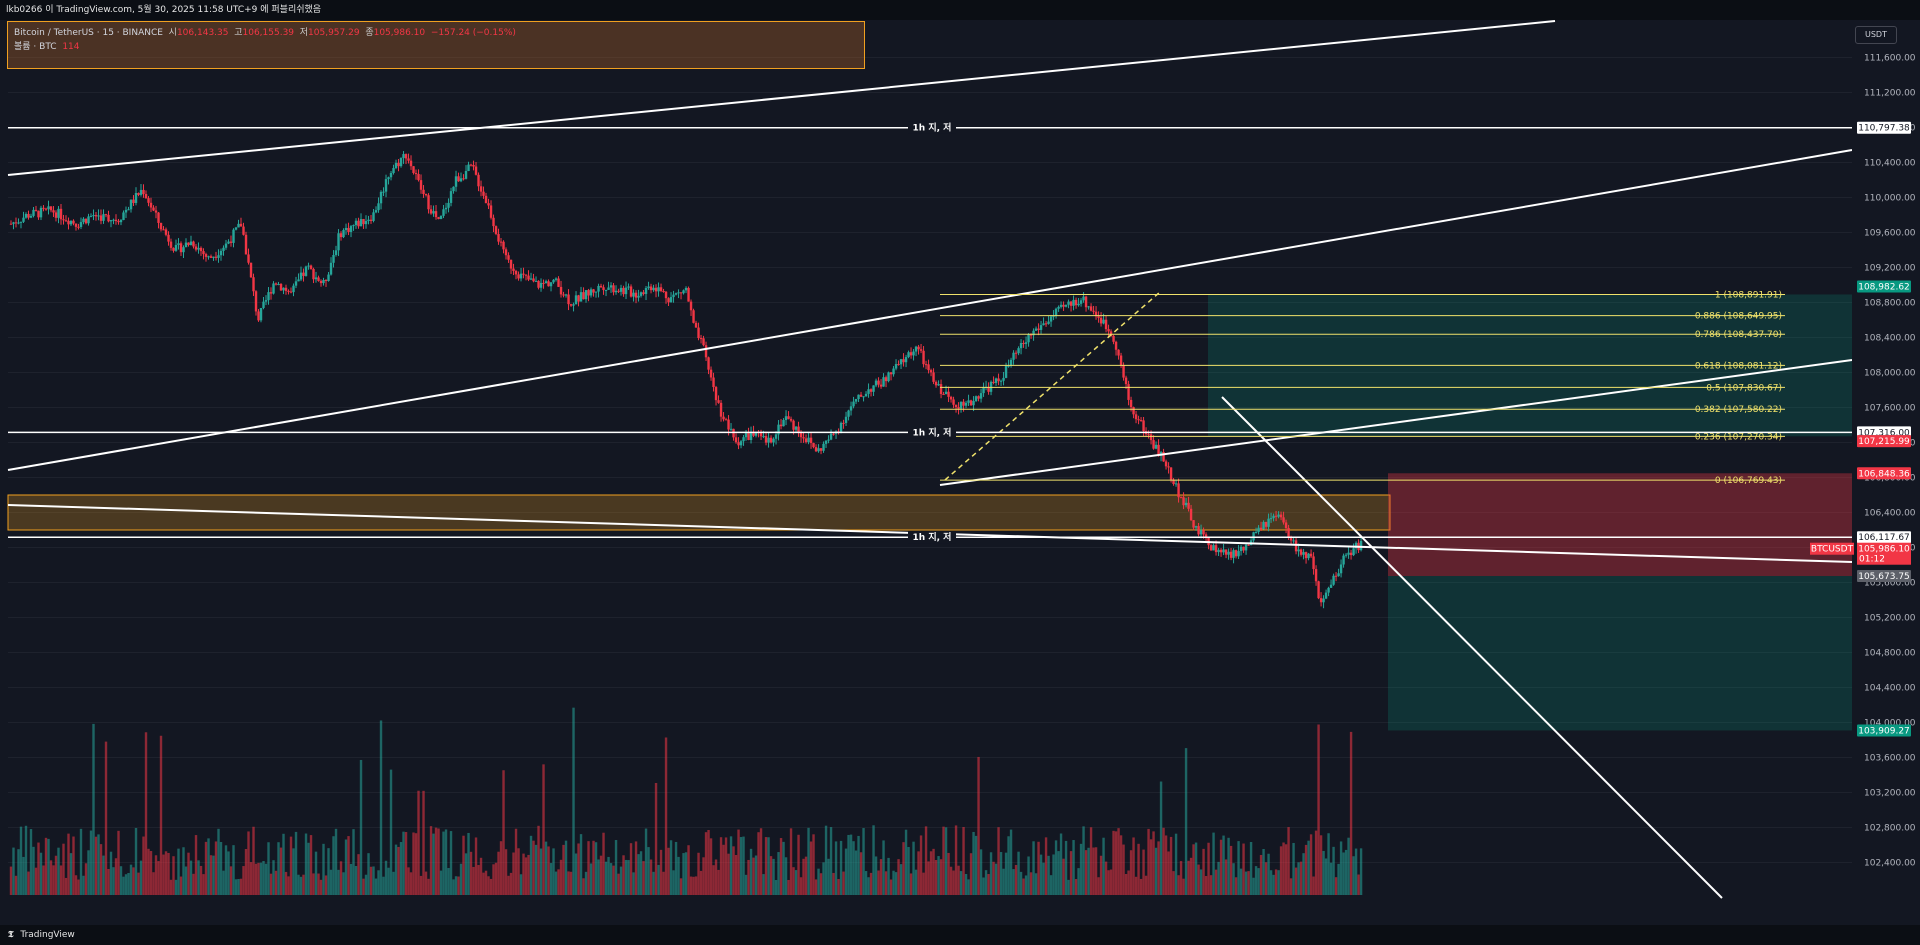 This screenshot has height=945, width=1920. I want to click on upper-trendline, so click(781, 98).